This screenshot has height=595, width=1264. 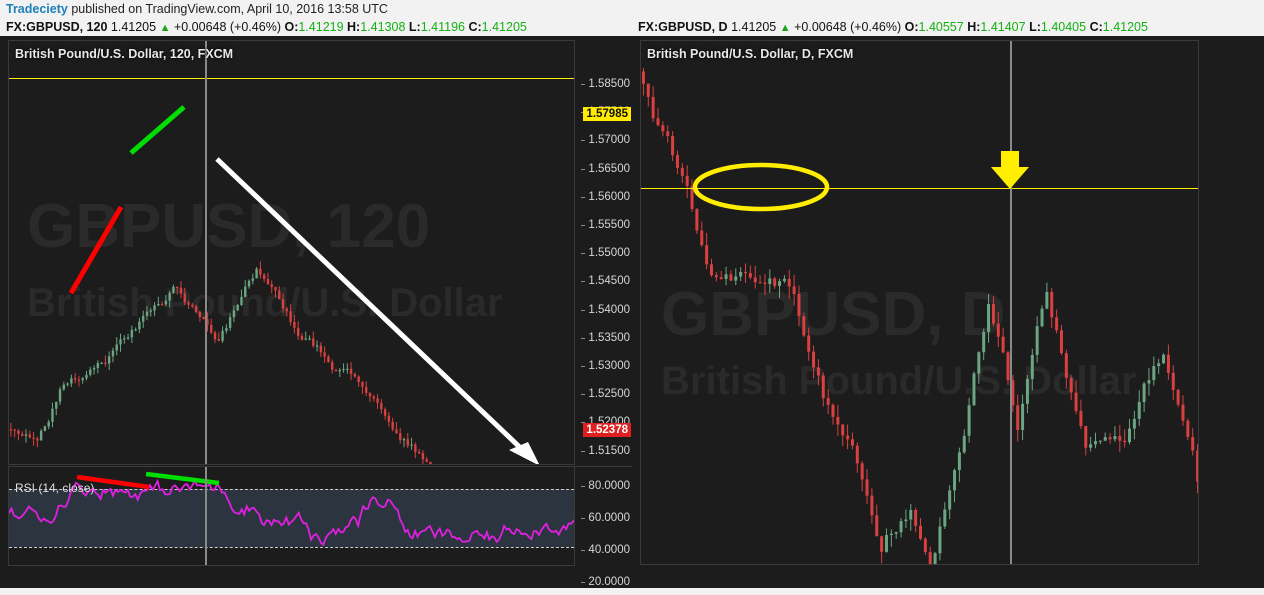 I want to click on crosshair-vertical-right, so click(x=1011, y=302).